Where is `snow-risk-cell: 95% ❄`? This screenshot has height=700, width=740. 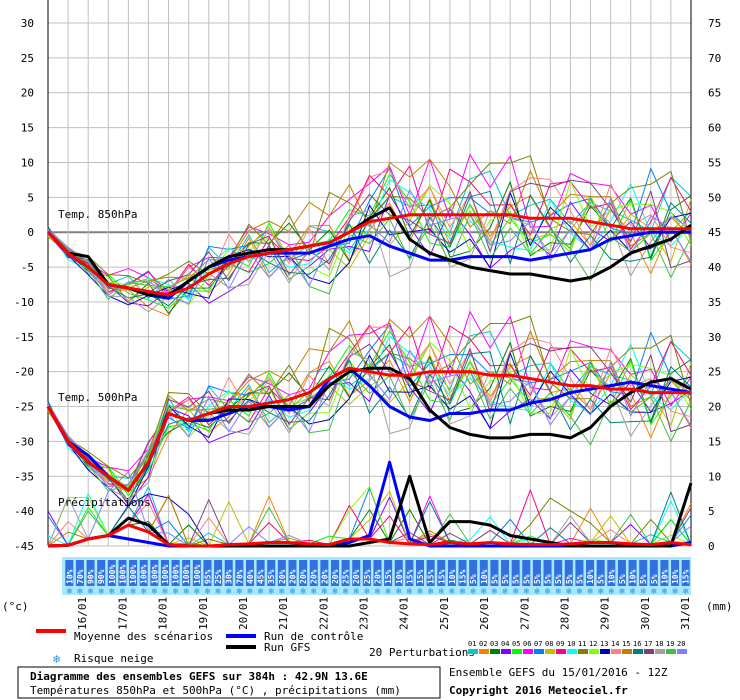 snow-risk-cell: 95% ❄ is located at coordinates (207, 578).